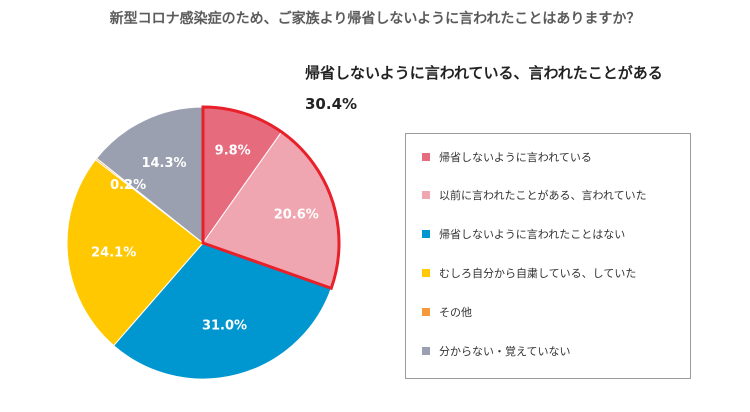  Describe the element at coordinates (532, 234) in the screenshot. I see `legend-label: 帰省しないように言われたことはない` at that location.